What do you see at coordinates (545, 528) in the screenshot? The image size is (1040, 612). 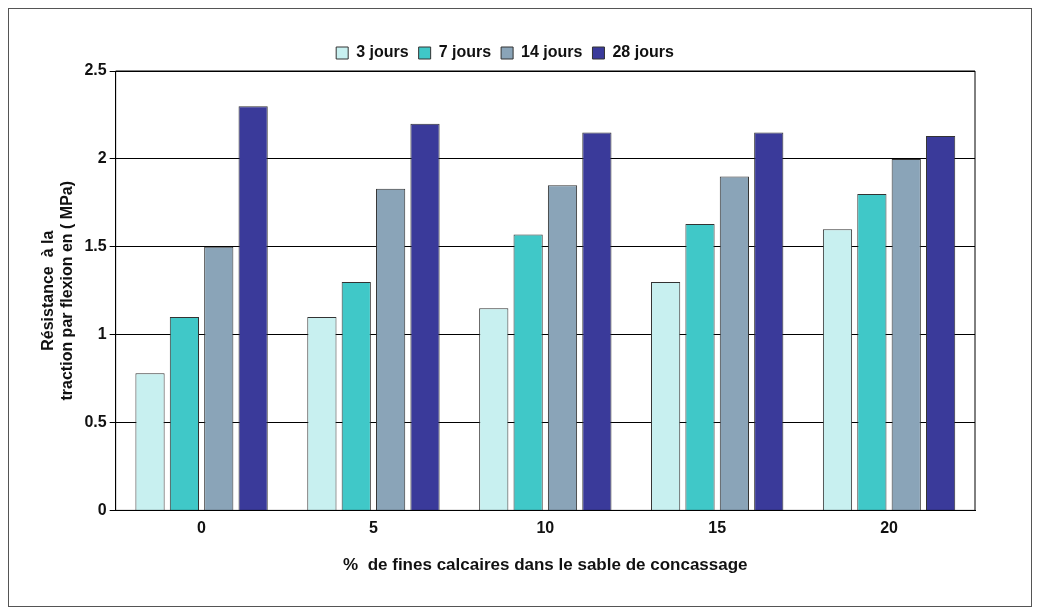 I see `x-tick-label: 10` at bounding box center [545, 528].